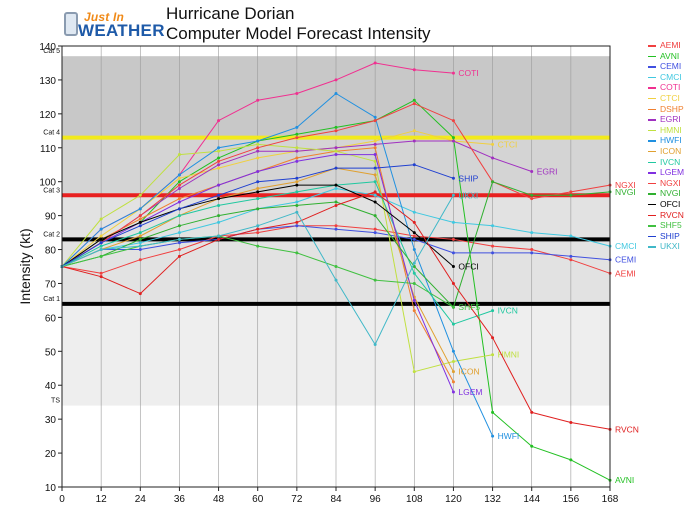  What do you see at coordinates (625, 192) in the screenshot?
I see `series-end-label-nvgi: NVGI` at bounding box center [625, 192].